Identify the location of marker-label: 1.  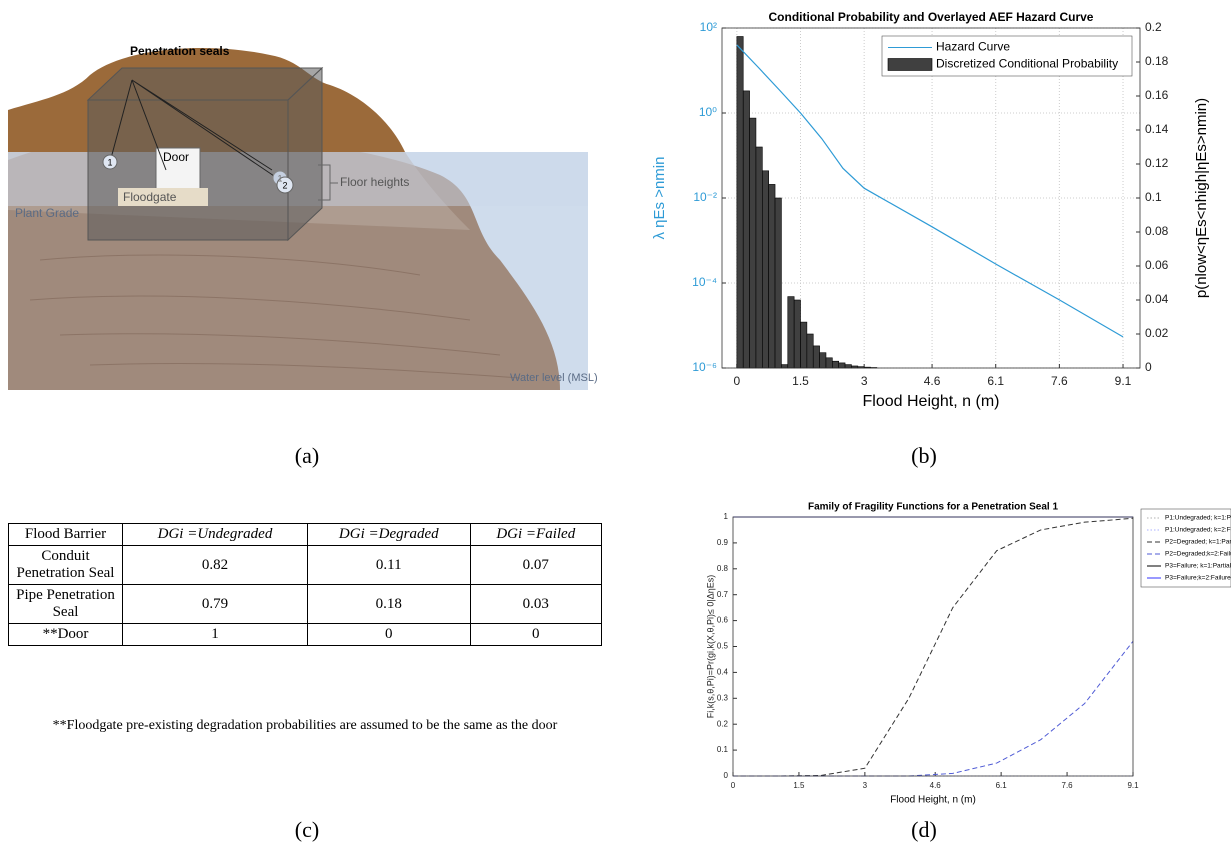
(279, 178).